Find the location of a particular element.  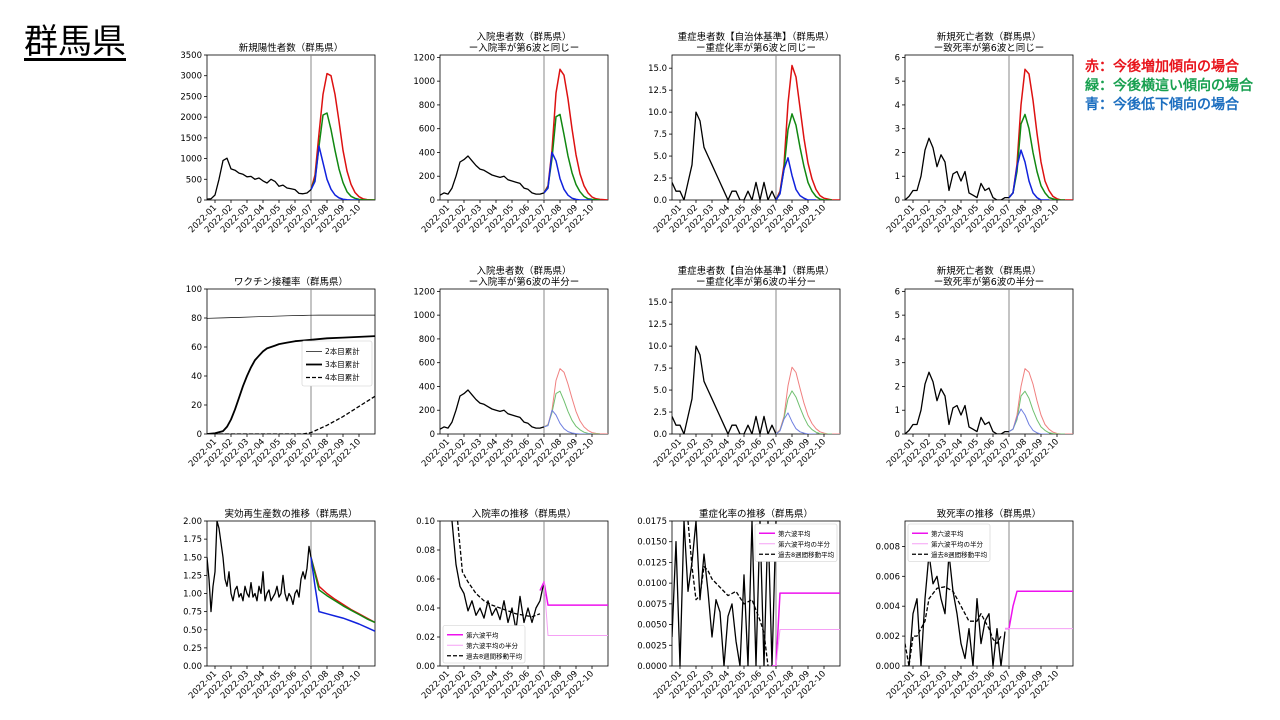

y-tick-label: 0.08 is located at coordinates (425, 551).